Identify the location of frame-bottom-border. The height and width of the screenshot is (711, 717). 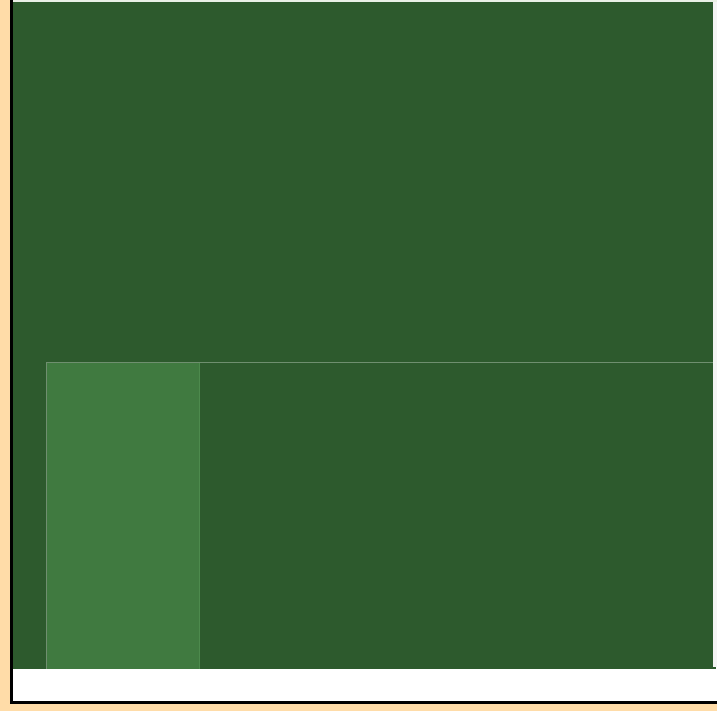
(363, 702).